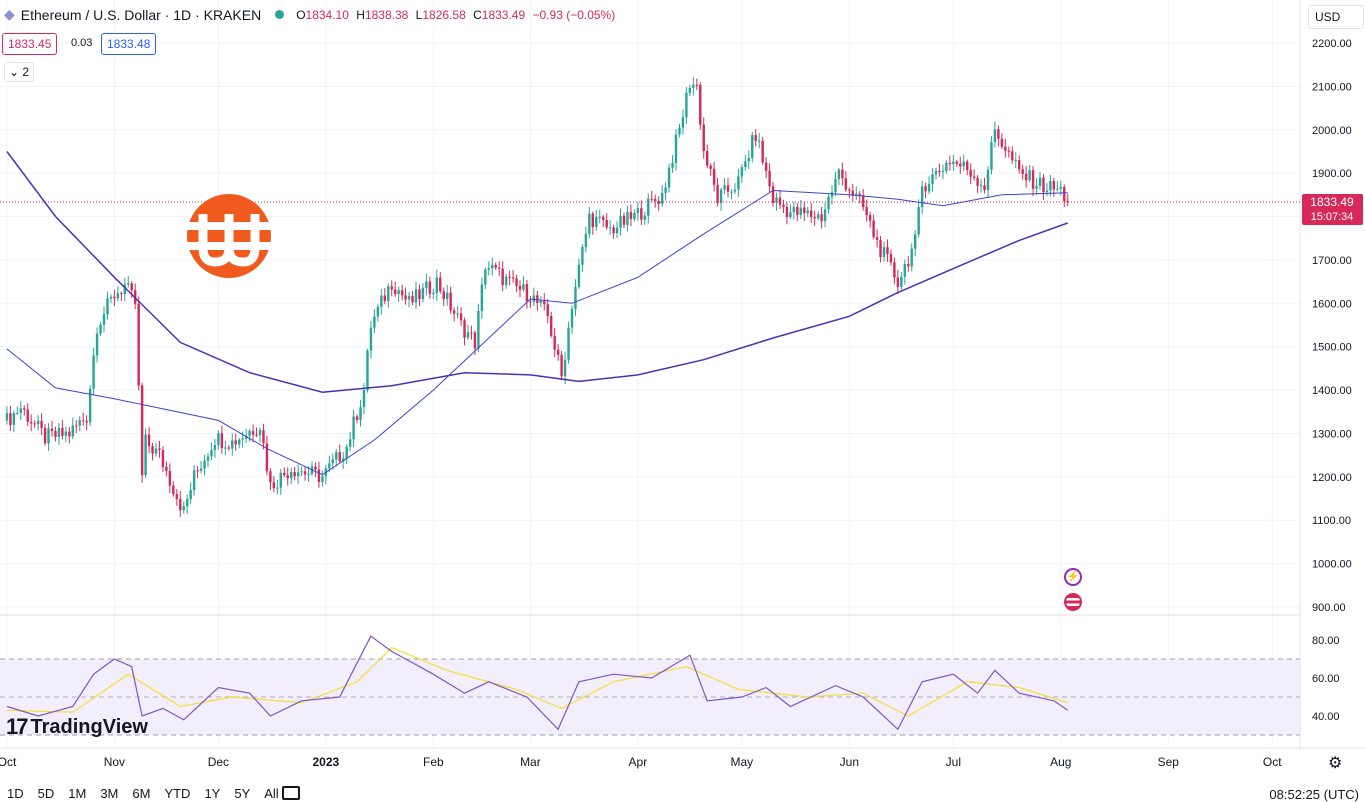 This screenshot has width=1365, height=802. I want to click on time-tick-label: Dec, so click(218, 762).